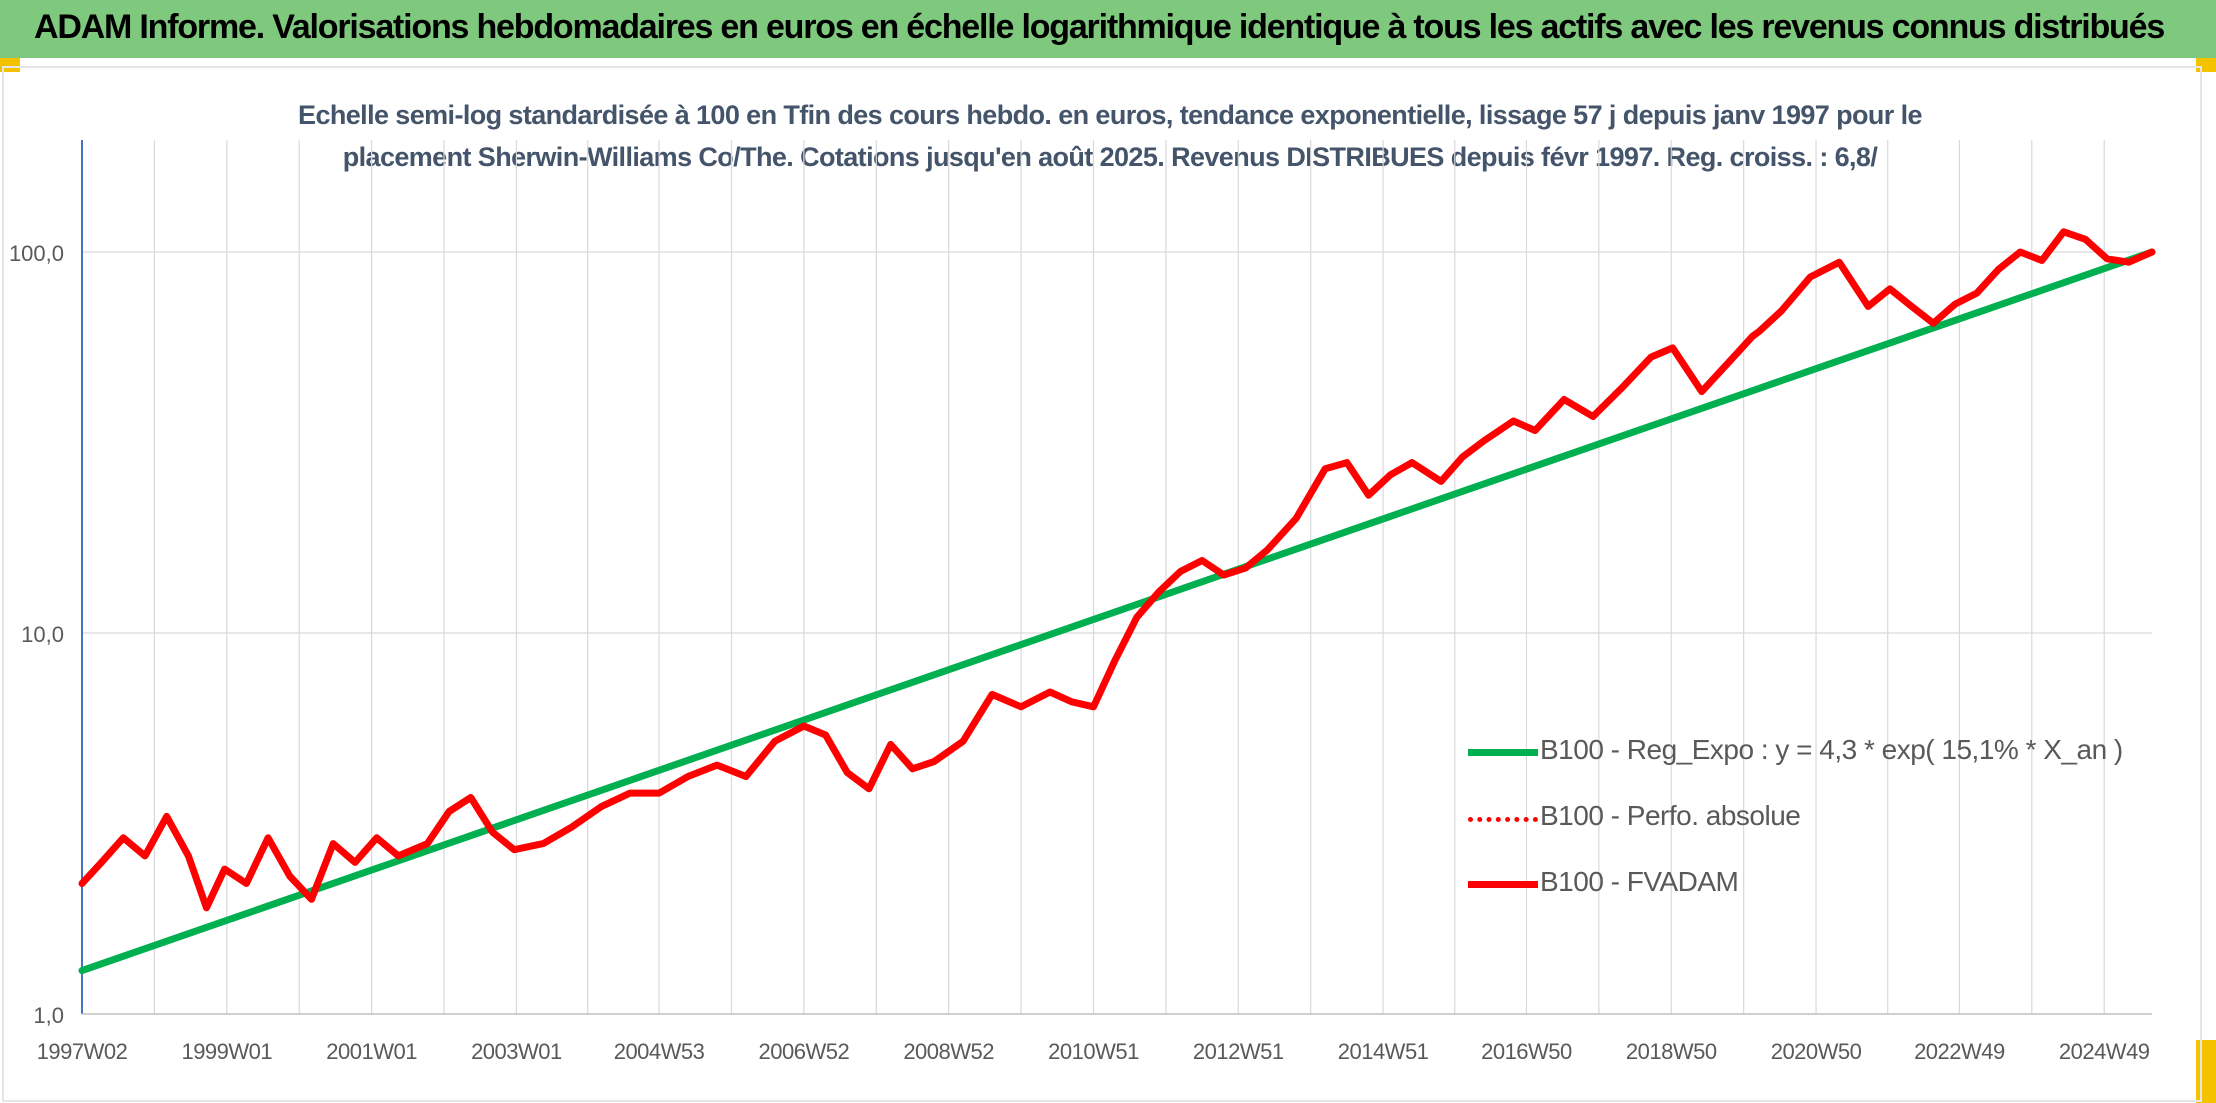 This screenshot has width=2216, height=1103. Describe the element at coordinates (804, 1051) in the screenshot. I see `x-tick-label: 2006W52` at that location.